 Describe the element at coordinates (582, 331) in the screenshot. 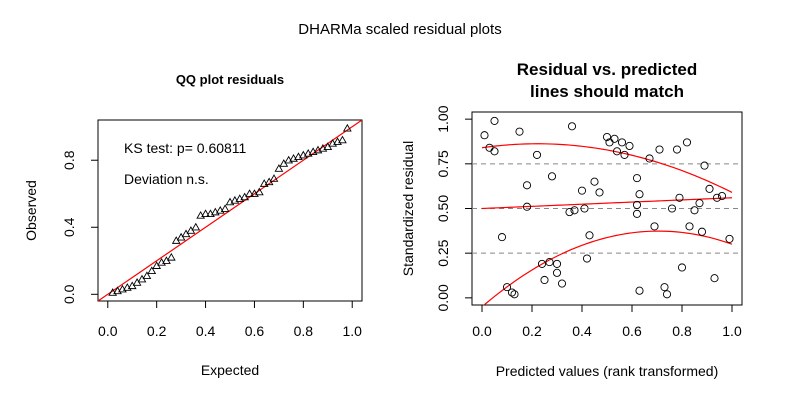

I see `x-tick-label: 0.4` at that location.